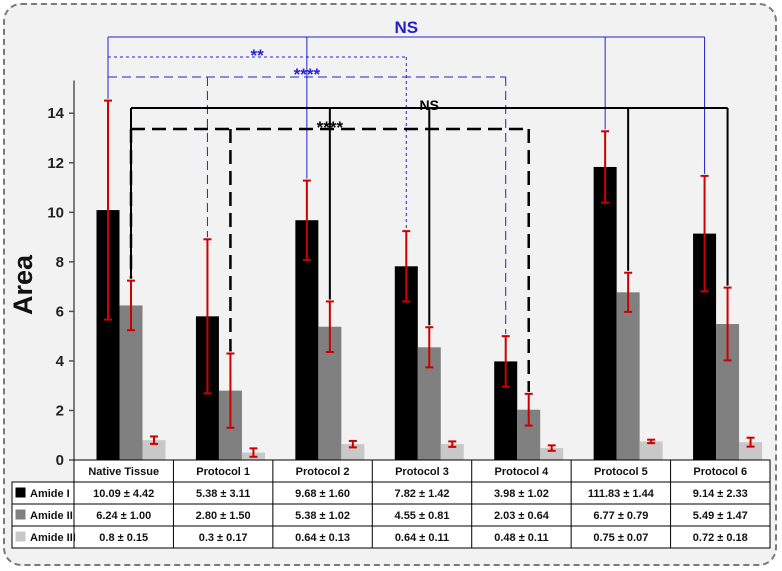 This screenshot has height=571, width=782. I want to click on table-cell: 0.75 ± 0.07, so click(620, 538).